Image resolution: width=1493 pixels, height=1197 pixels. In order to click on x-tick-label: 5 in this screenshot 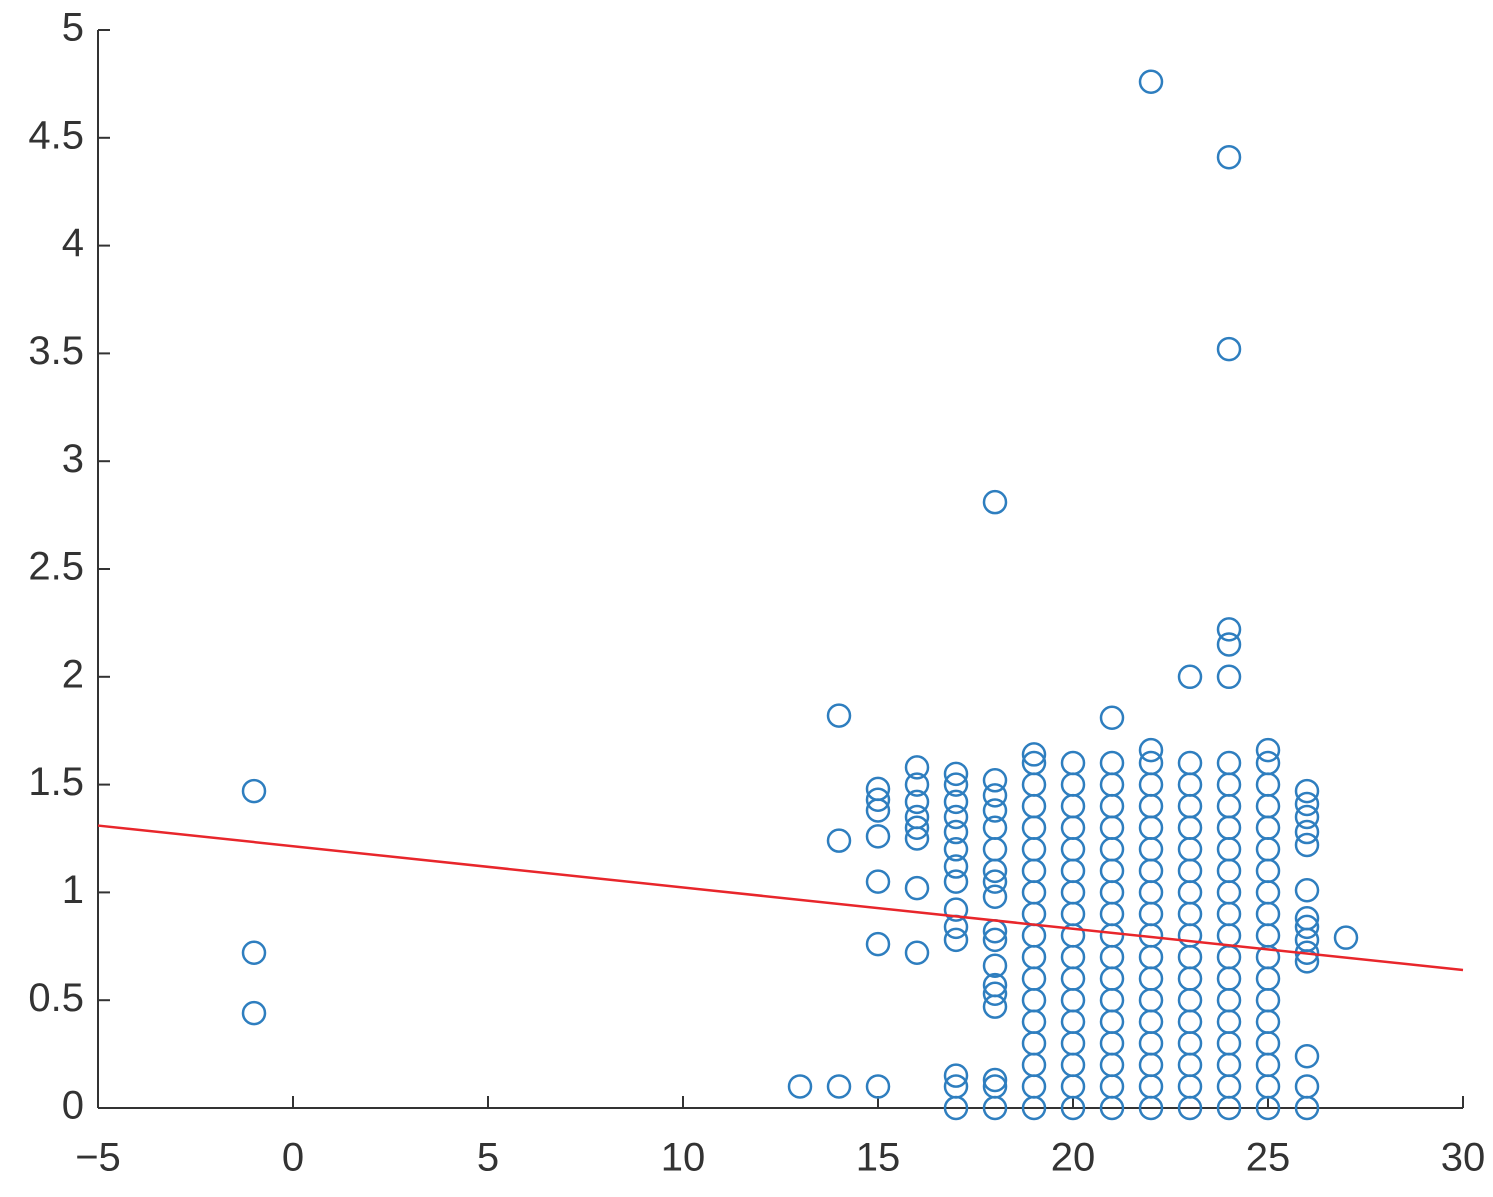, I will do `click(488, 1158)`.